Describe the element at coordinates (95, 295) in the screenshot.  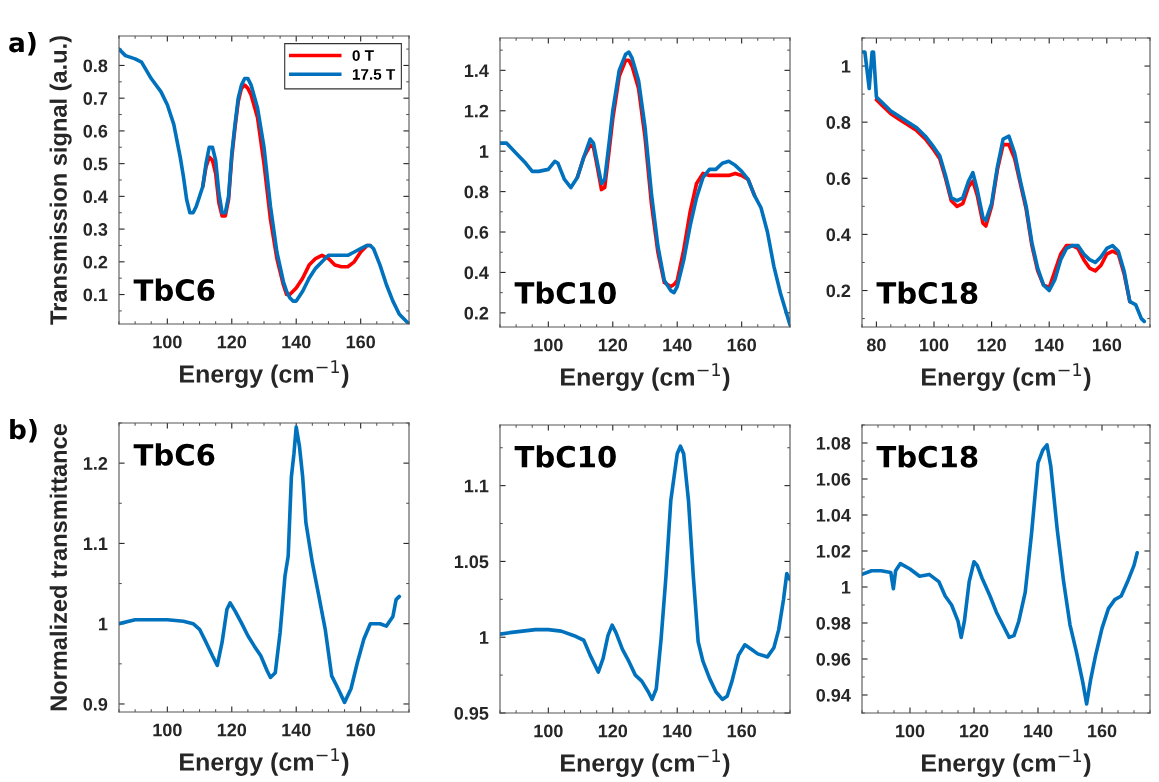
I see `y-tick-label: 0.1` at that location.